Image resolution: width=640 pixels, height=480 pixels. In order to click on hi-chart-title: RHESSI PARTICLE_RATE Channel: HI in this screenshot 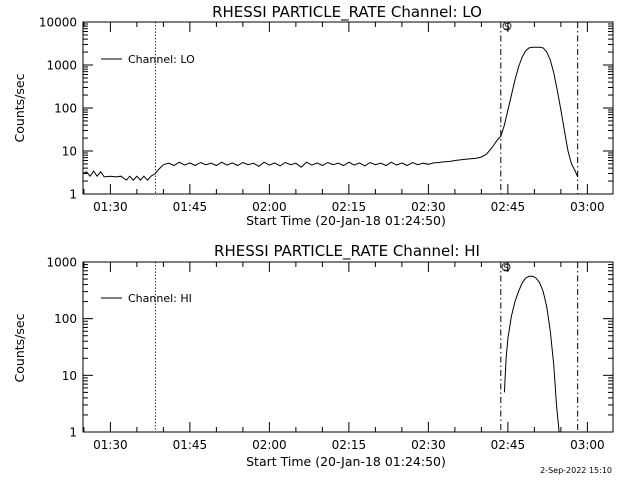, I will do `click(347, 251)`.